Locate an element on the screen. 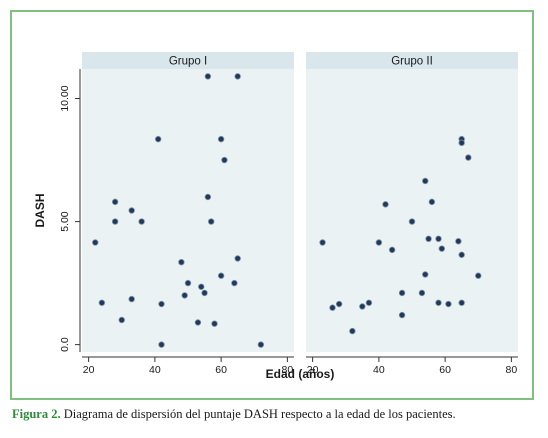  y-axis-label: DASH is located at coordinates (40, 210).